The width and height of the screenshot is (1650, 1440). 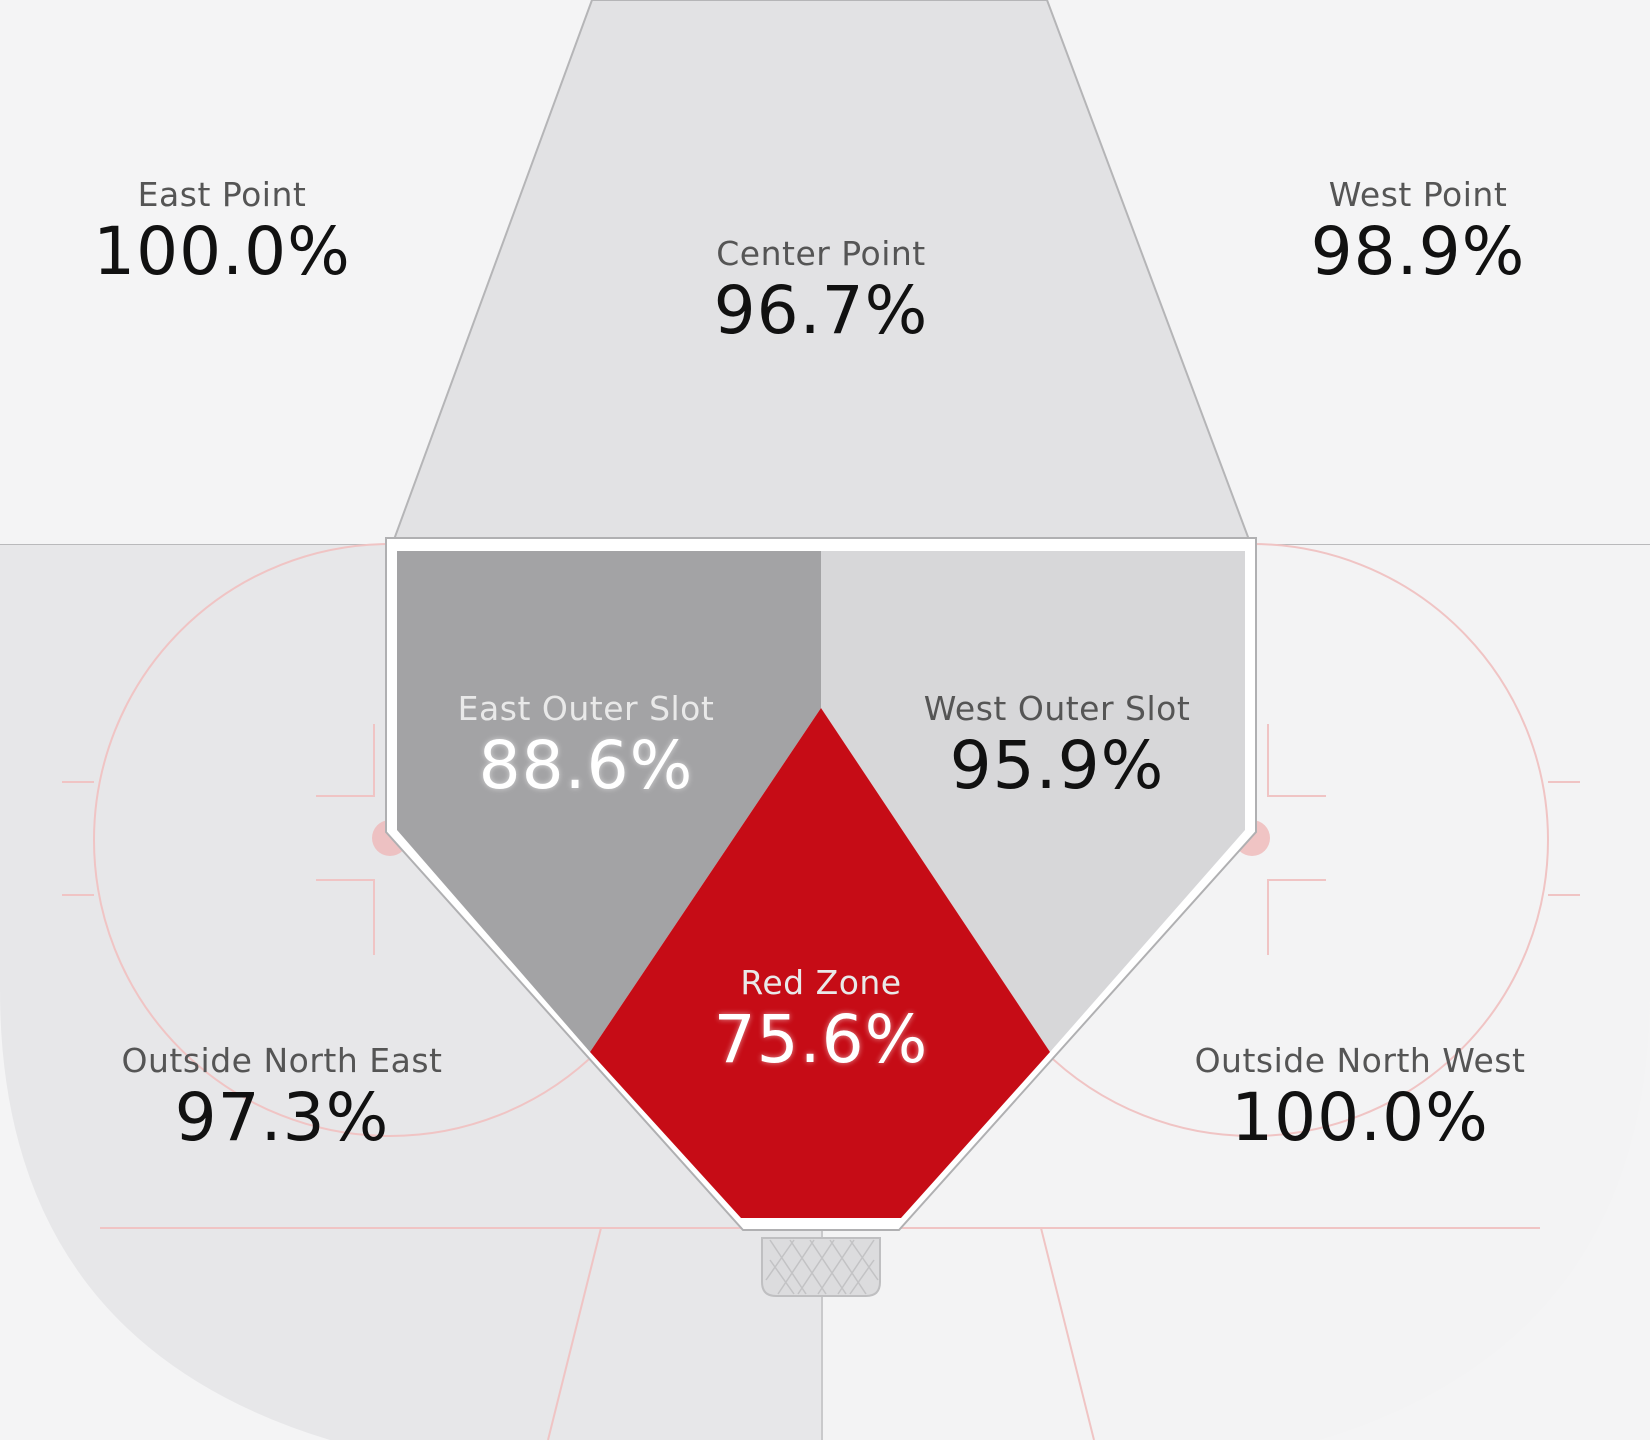 What do you see at coordinates (345, 760) in the screenshot?
I see `l-mark-east-a` at bounding box center [345, 760].